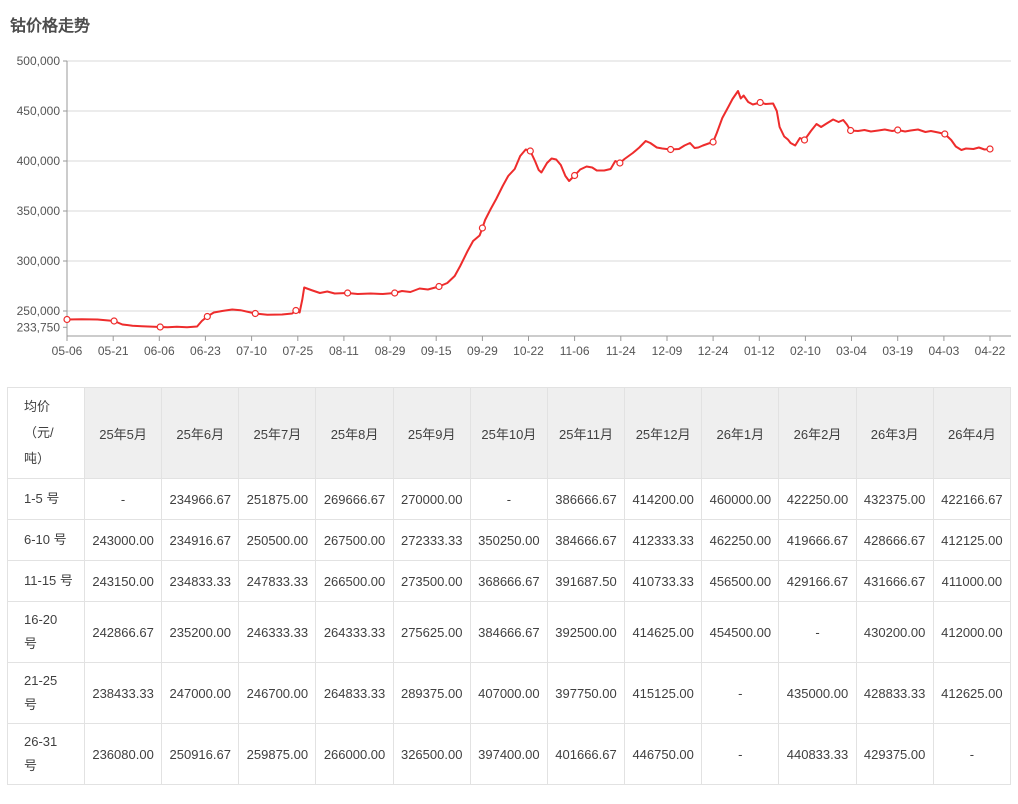 Image resolution: width=1018 pixels, height=804 pixels. I want to click on y-axis-min-label: 233,750, so click(39, 327).